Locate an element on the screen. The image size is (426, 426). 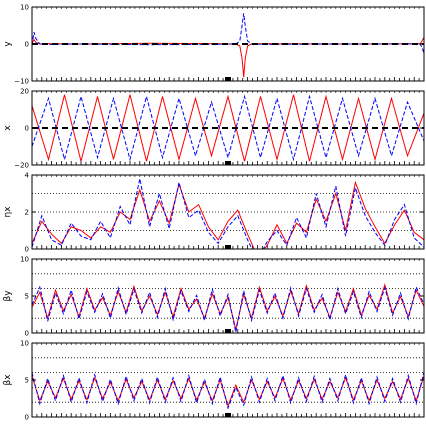
y-tick-label: −10 is located at coordinates (21, 82).